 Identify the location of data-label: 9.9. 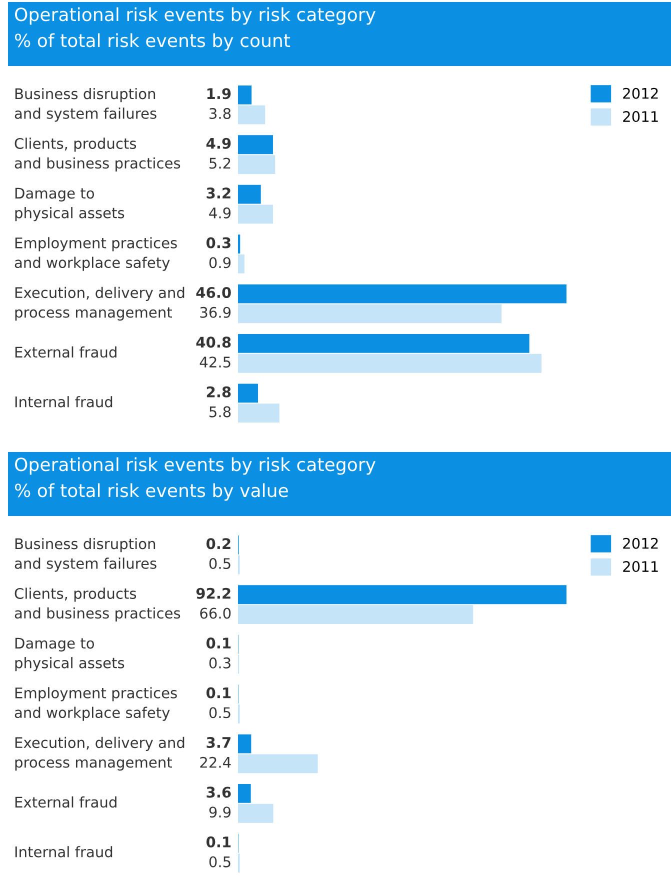
(220, 812).